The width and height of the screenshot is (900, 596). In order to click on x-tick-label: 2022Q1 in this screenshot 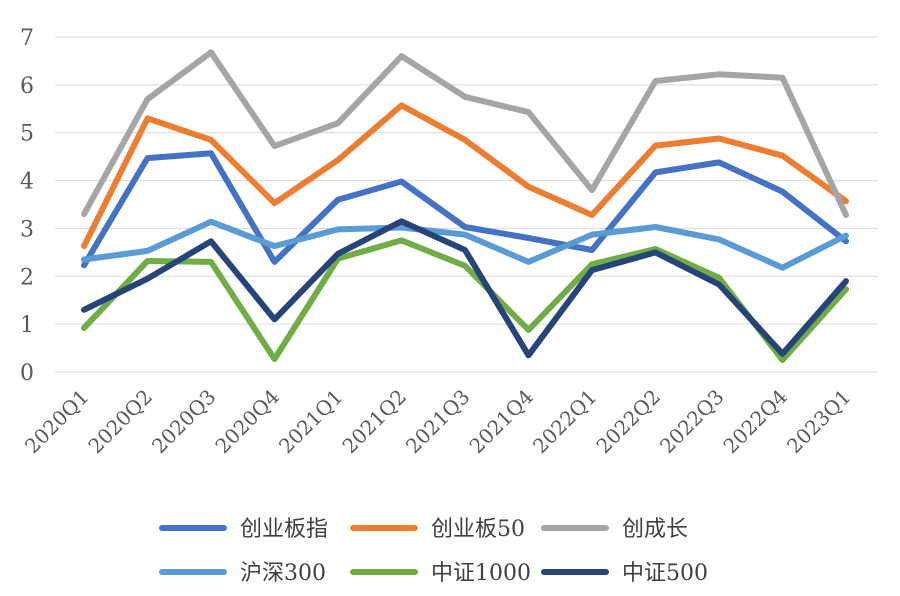, I will do `click(565, 422)`.